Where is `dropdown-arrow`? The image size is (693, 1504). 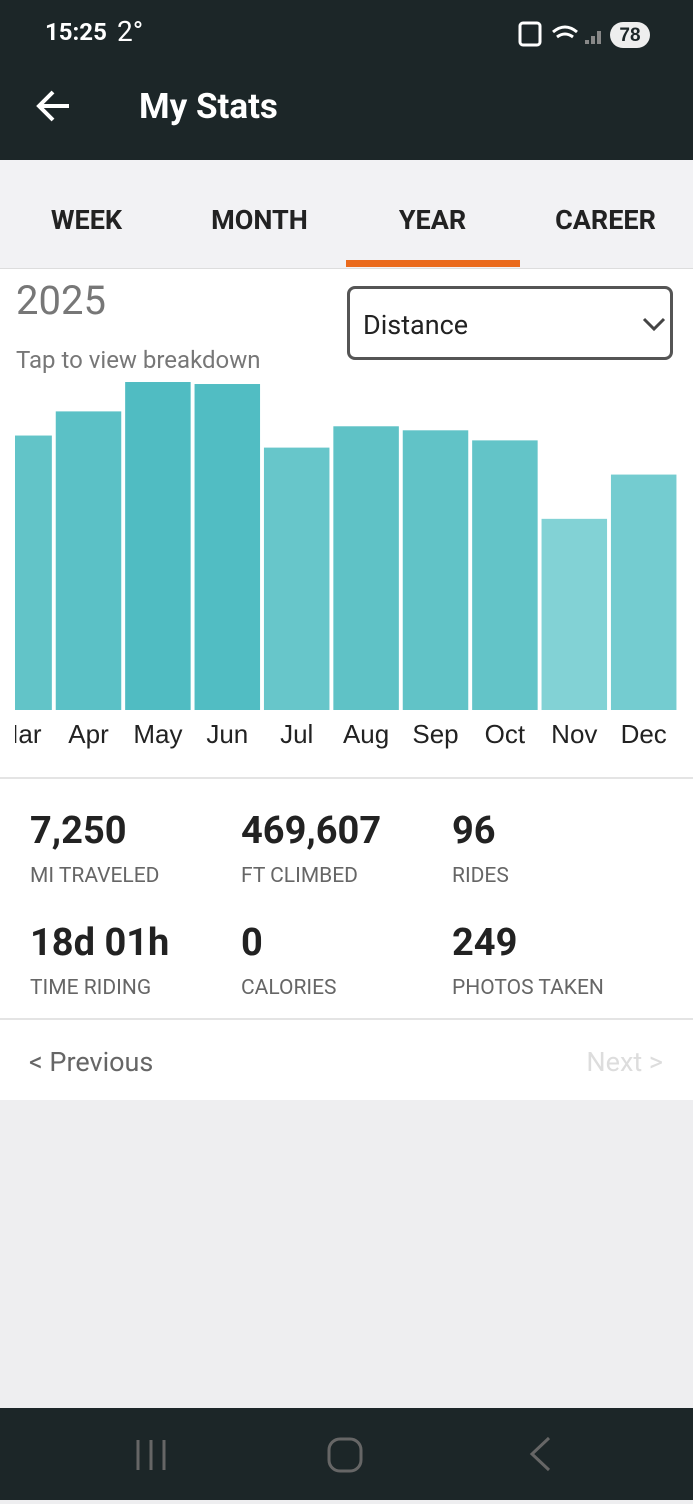 dropdown-arrow is located at coordinates (654, 324).